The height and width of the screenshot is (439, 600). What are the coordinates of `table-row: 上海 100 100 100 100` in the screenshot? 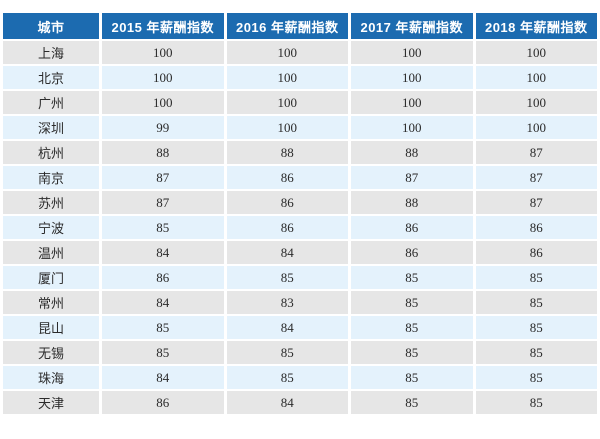 It's located at (300, 52).